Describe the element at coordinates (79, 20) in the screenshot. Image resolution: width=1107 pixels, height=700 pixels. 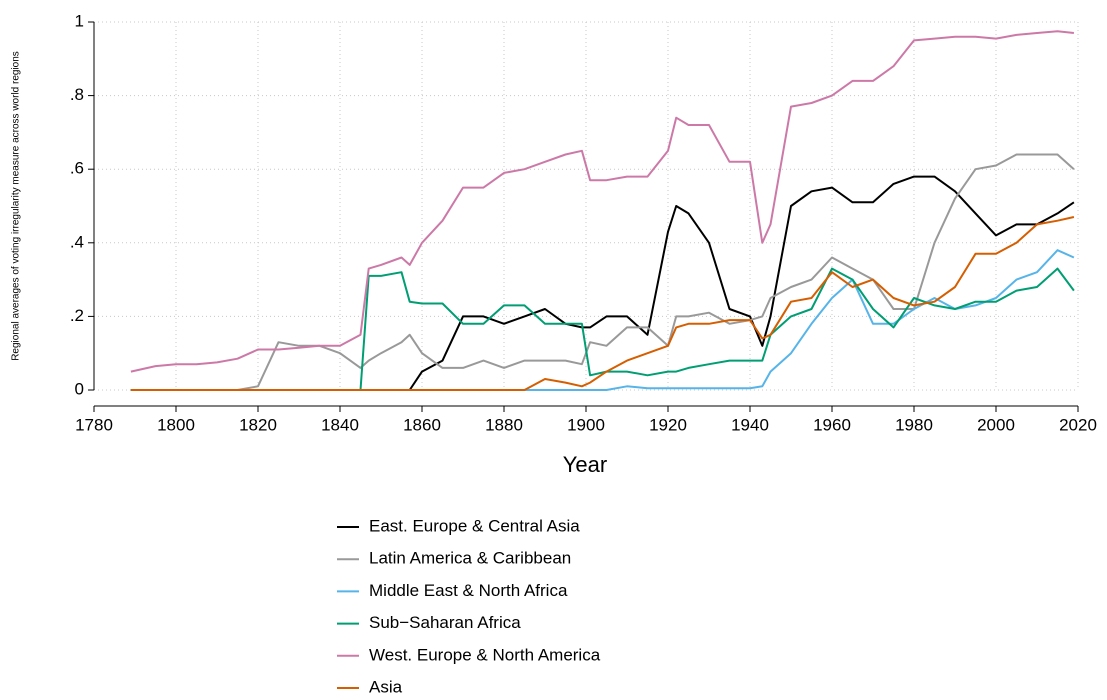
I see `y-tick-label: 1` at that location.